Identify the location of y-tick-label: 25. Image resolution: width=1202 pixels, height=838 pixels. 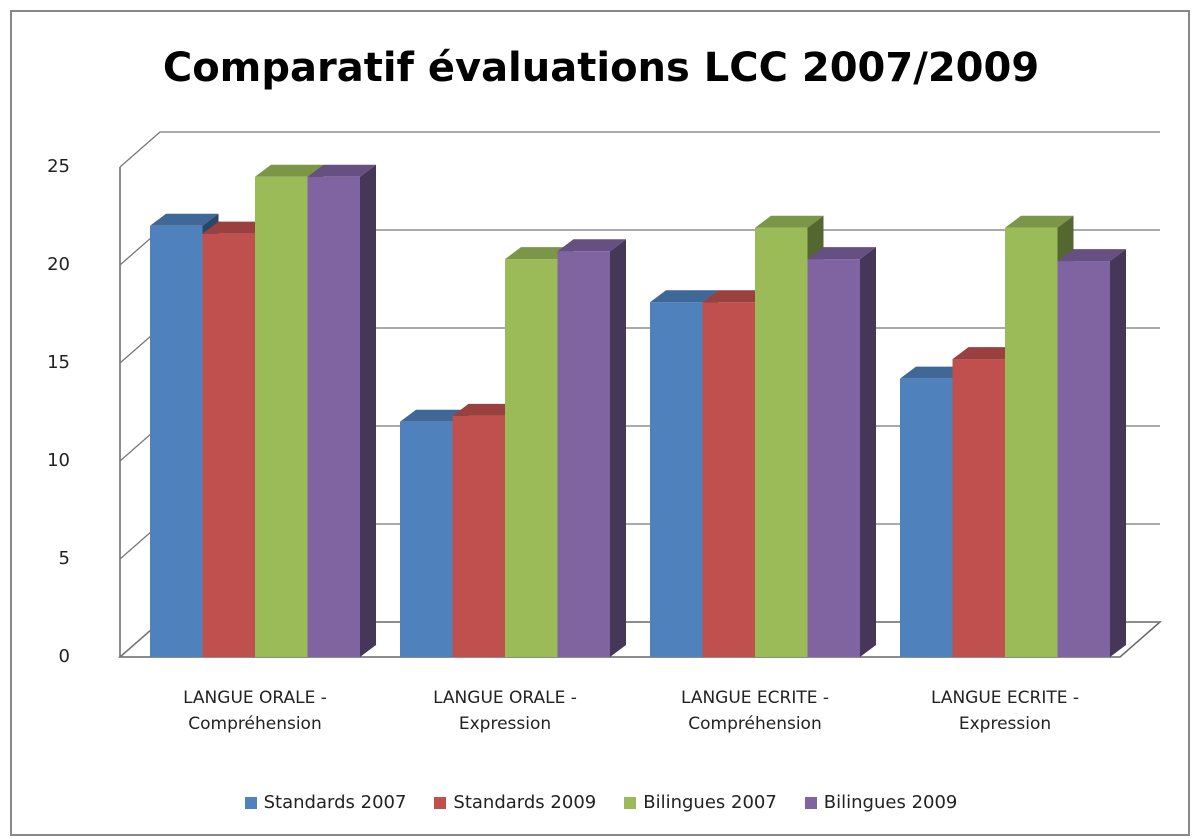
(58, 166).